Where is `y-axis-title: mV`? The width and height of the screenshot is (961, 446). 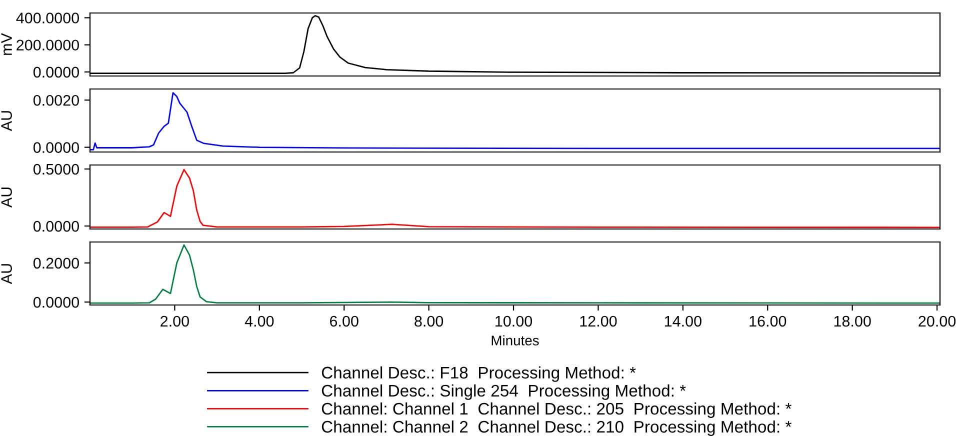
y-axis-title: mV is located at coordinates (6, 44).